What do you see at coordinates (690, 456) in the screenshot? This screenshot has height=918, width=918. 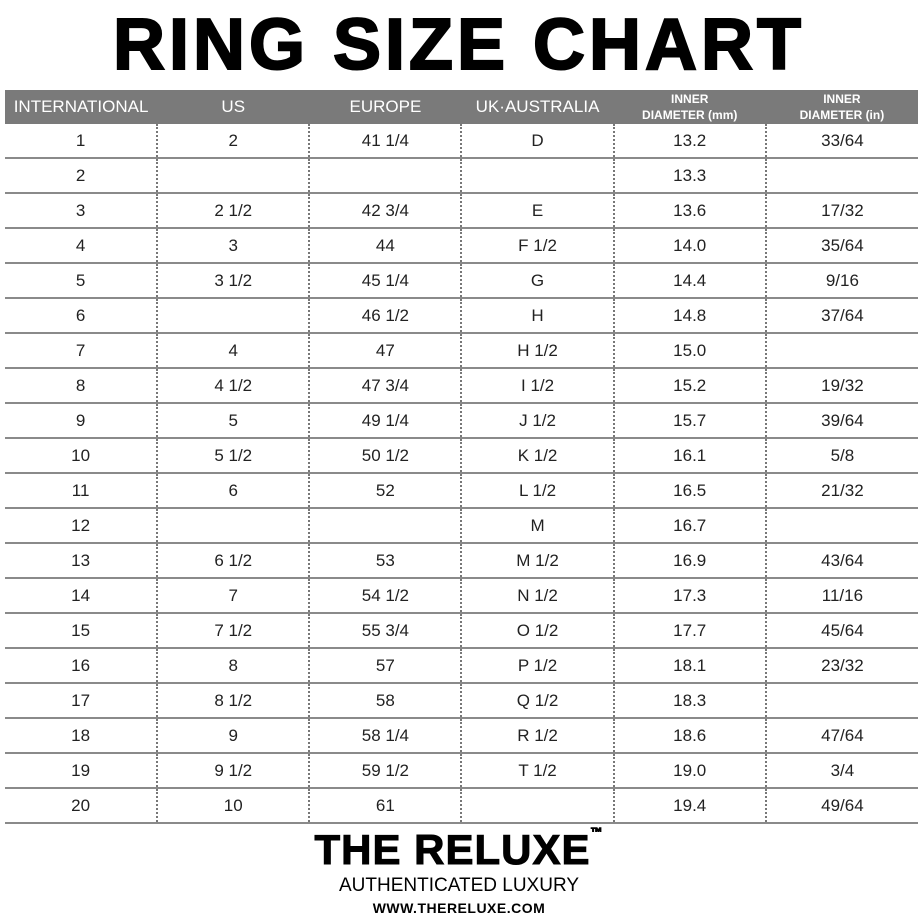 I see `table-cell: 16.1` at bounding box center [690, 456].